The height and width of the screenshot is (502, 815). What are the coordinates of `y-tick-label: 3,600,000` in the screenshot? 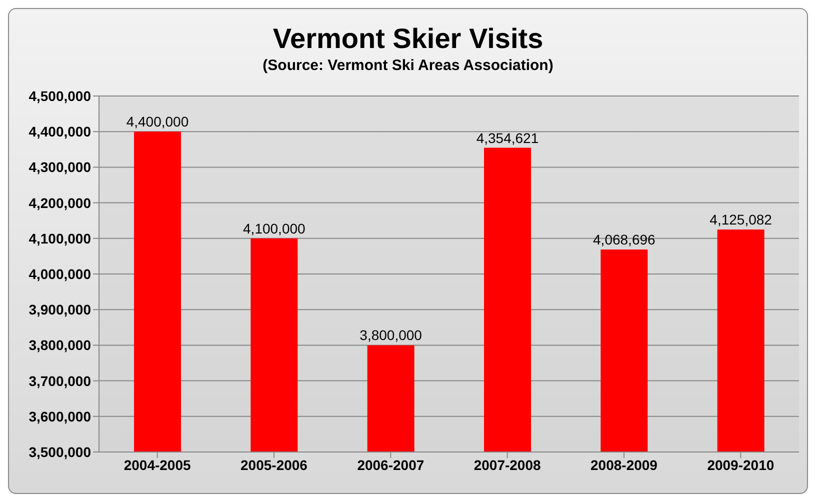 It's located at (60, 416).